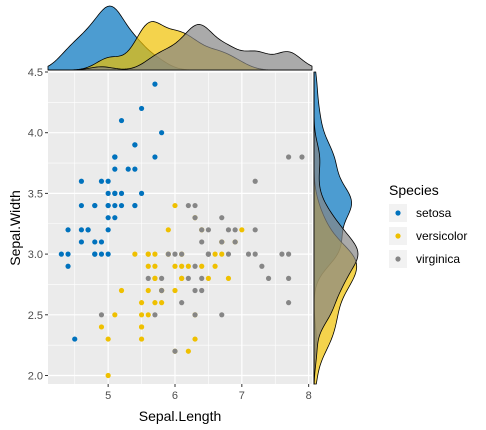 The width and height of the screenshot is (486, 430). I want to click on x-tick-label: 7, so click(242, 396).